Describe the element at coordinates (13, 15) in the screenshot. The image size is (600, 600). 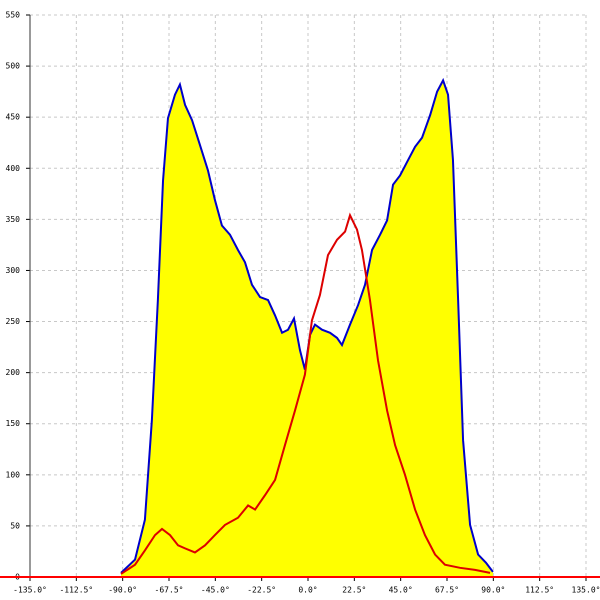
I see `y-tick-label: 550` at that location.